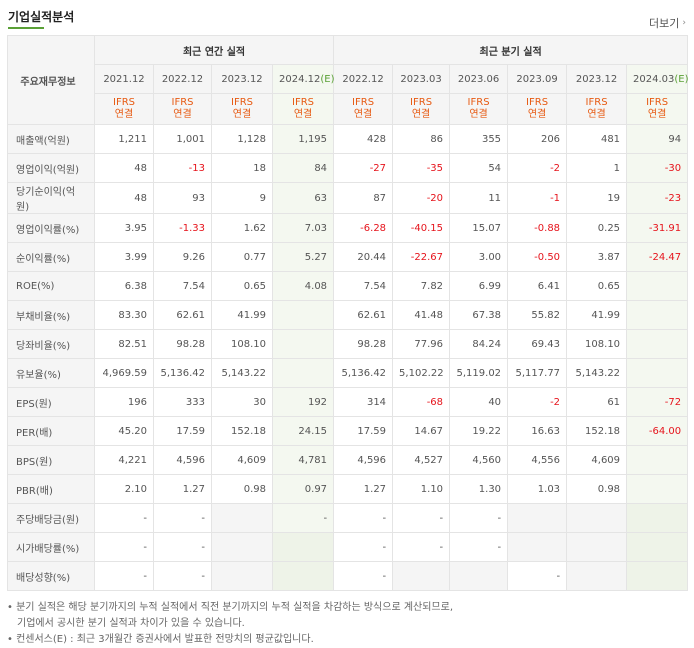 The width and height of the screenshot is (694, 648). What do you see at coordinates (537, 344) in the screenshot?
I see `table-cell: 69.43` at bounding box center [537, 344].